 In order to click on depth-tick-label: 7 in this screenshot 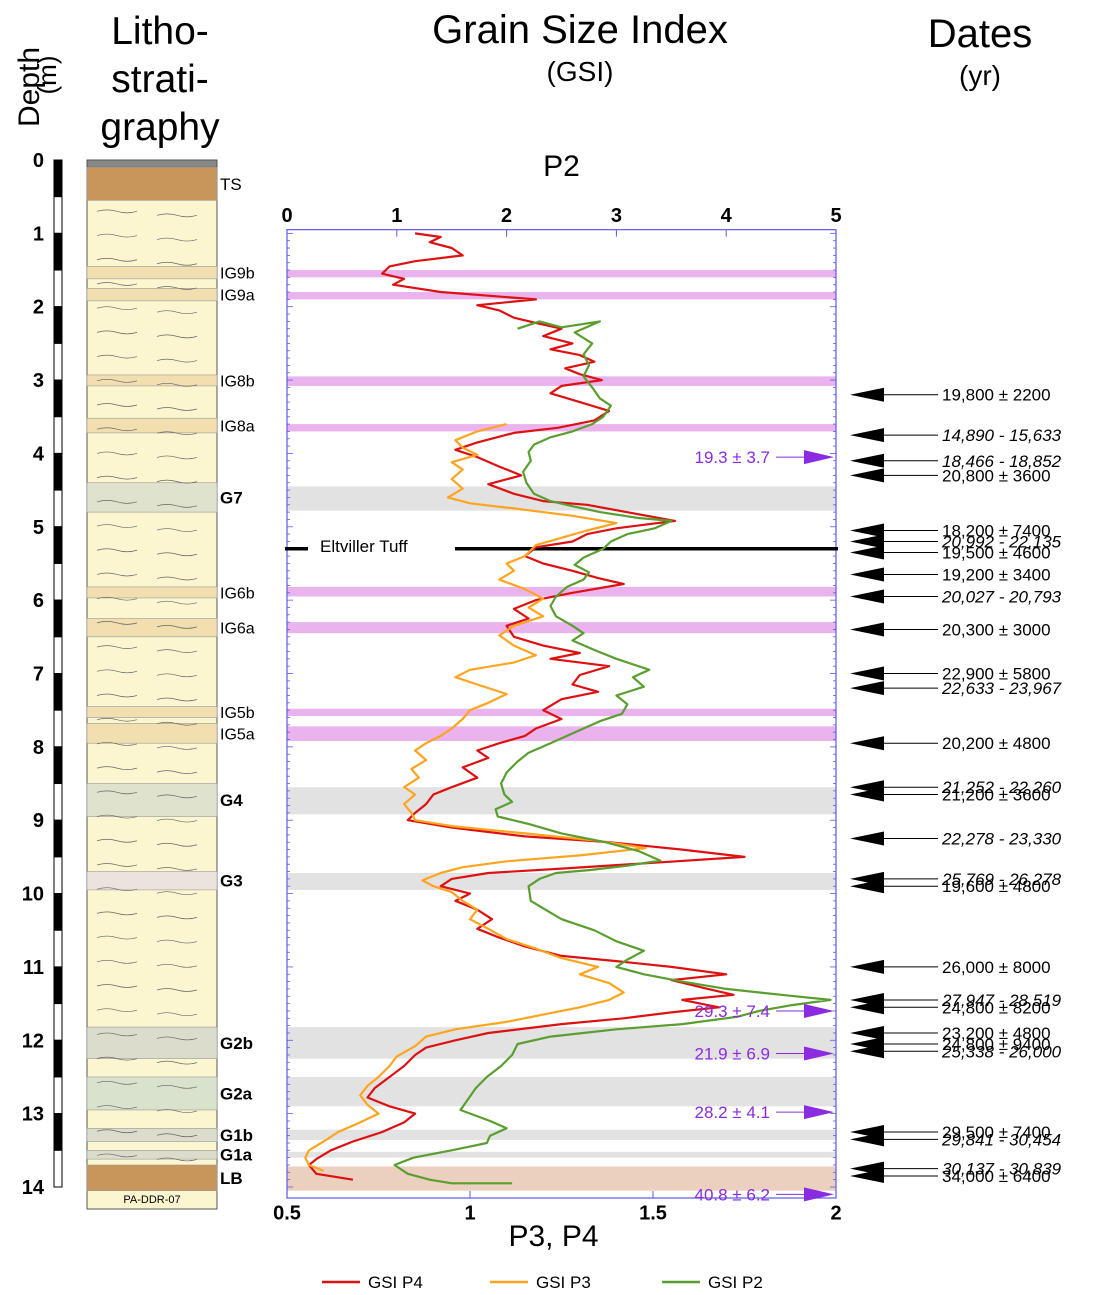, I will do `click(38, 675)`.